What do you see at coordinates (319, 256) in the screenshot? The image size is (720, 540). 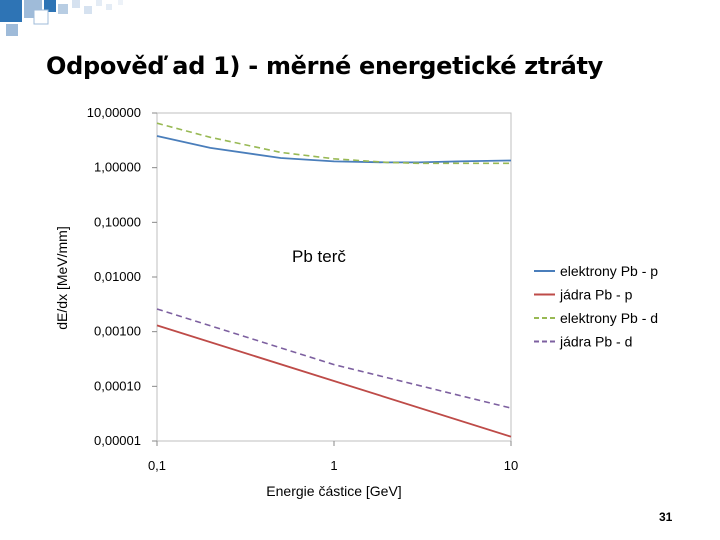 I see `chart-annotation: Pb terč` at bounding box center [319, 256].